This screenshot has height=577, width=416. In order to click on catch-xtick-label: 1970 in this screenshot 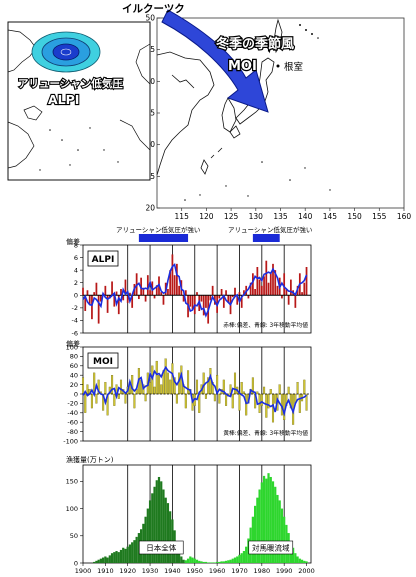, I will do `click(239, 571)`.